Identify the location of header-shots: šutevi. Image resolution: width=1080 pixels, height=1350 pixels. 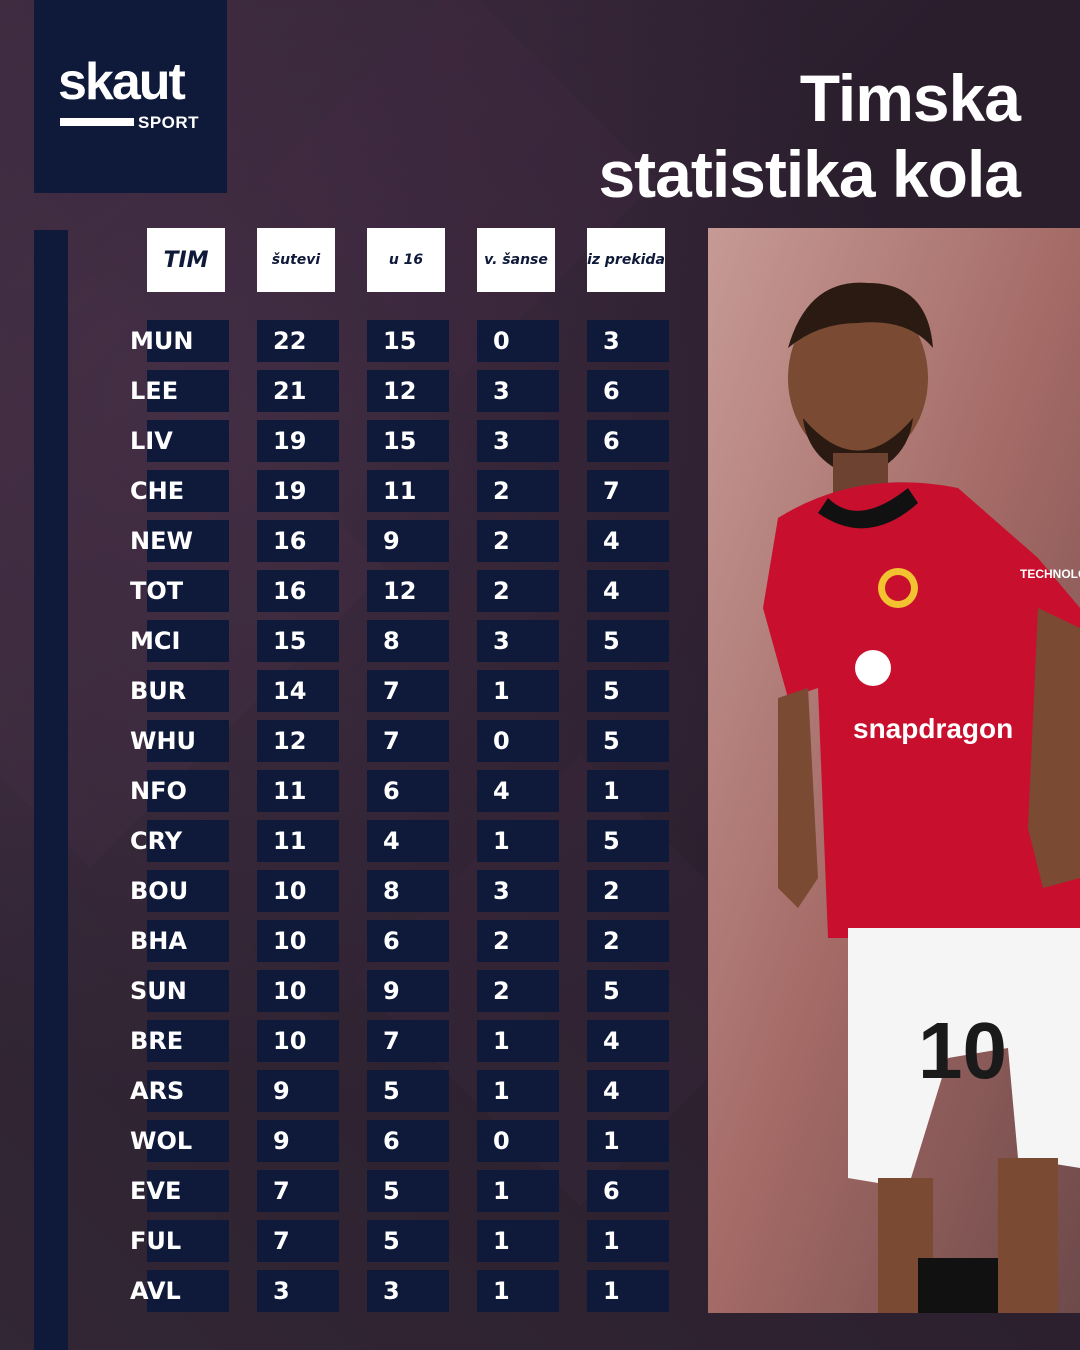
(296, 260).